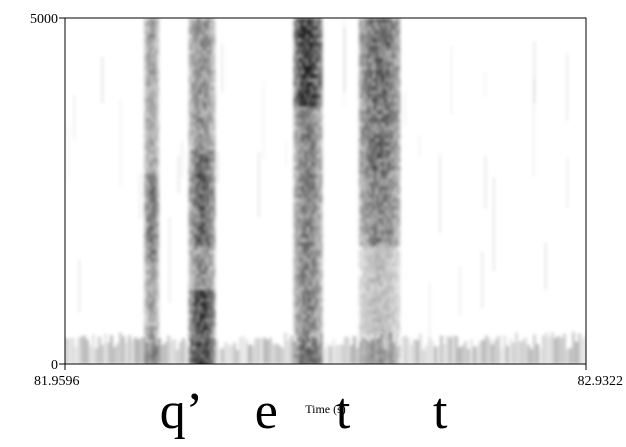 This screenshot has width=626, height=447. What do you see at coordinates (325, 409) in the screenshot?
I see `x-axis-label: Time (s)` at bounding box center [325, 409].